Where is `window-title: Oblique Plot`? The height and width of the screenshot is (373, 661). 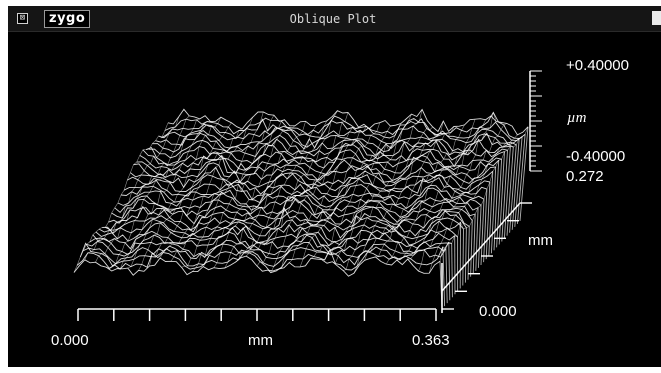 window-title: Oblique Plot is located at coordinates (333, 19).